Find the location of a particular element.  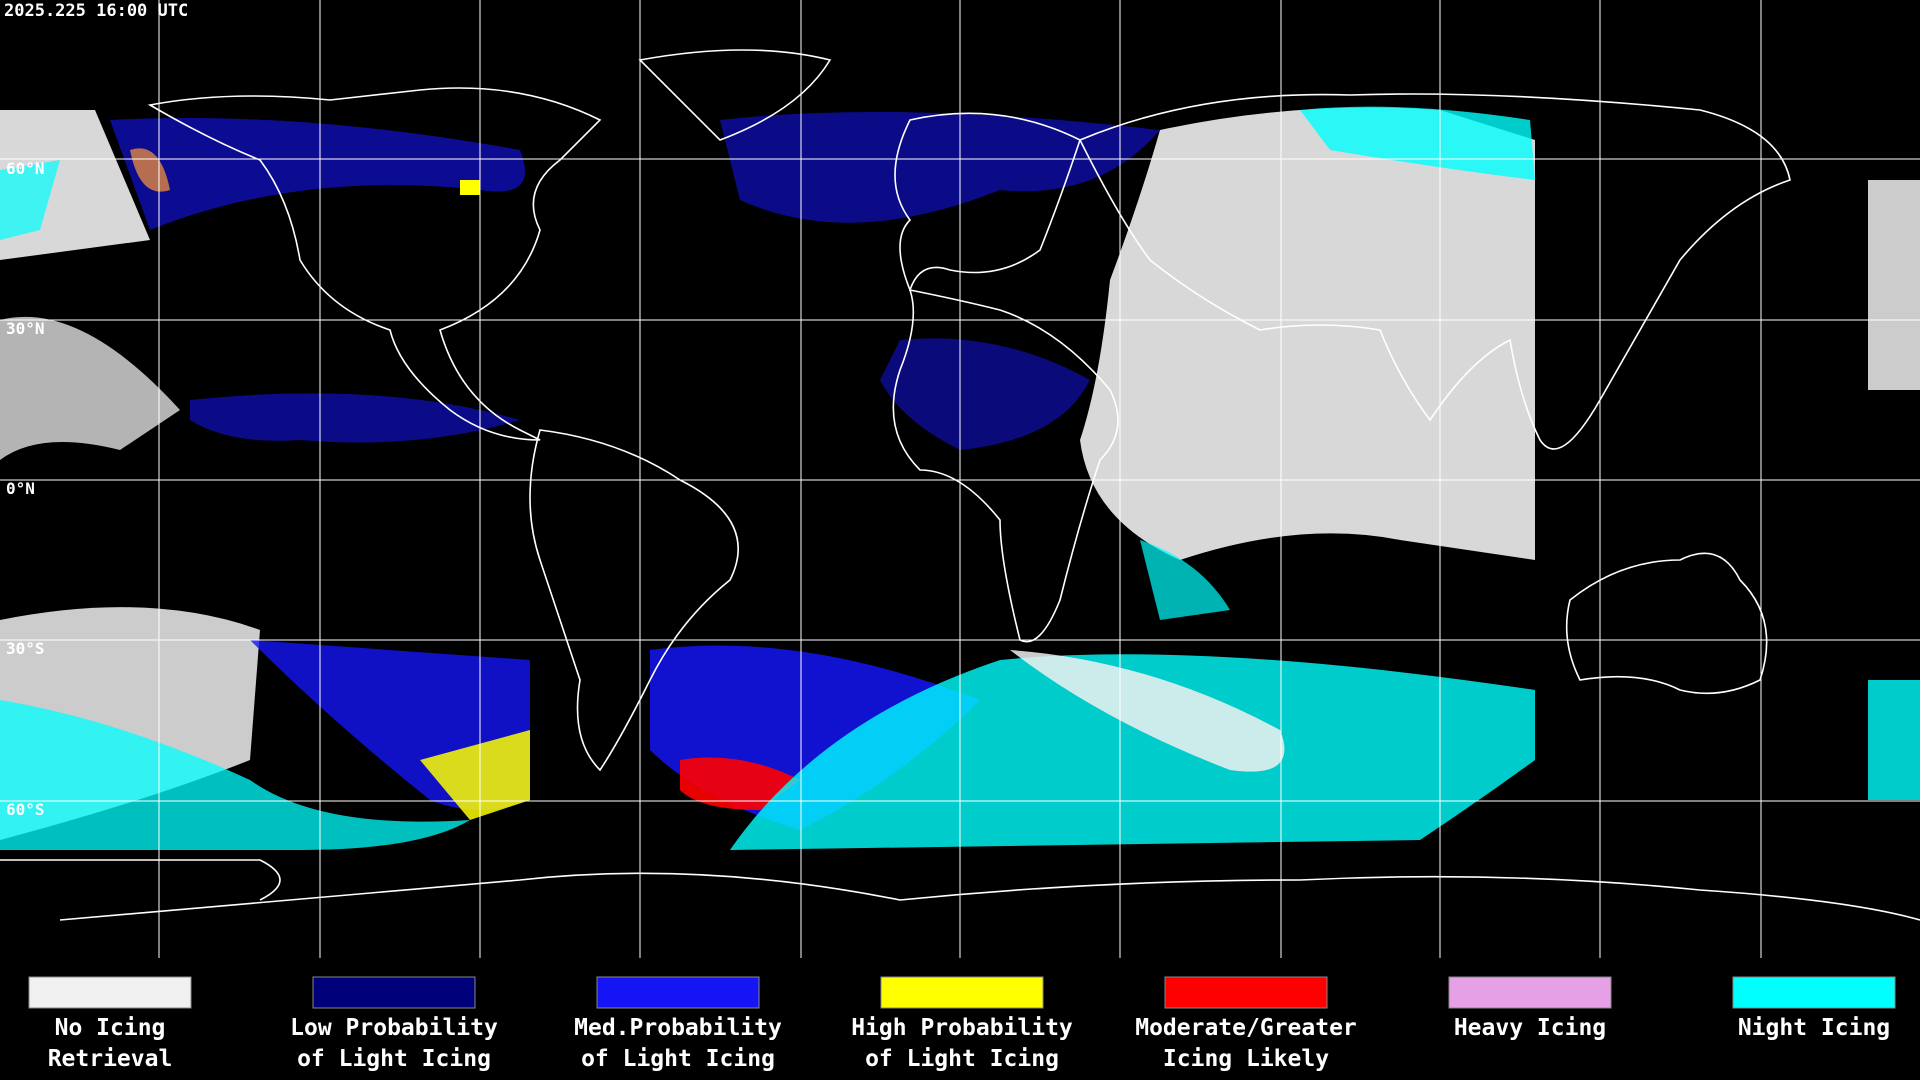

latitude-label: 30°S is located at coordinates (25, 648).